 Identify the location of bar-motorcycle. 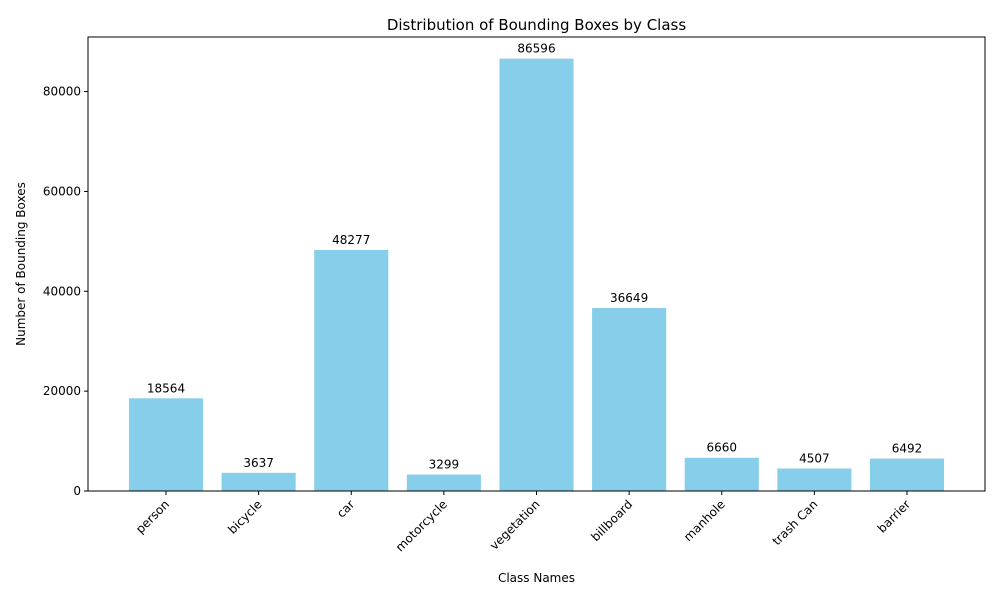
(443, 482).